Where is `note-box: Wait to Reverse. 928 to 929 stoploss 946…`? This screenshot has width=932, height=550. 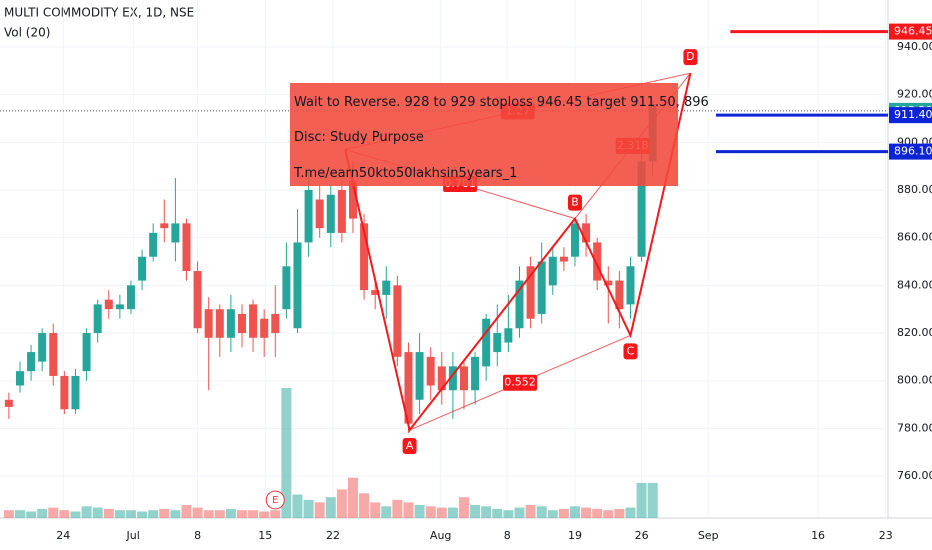
note-box: Wait to Reverse. 928 to 929 stoploss 946… is located at coordinates (499, 134).